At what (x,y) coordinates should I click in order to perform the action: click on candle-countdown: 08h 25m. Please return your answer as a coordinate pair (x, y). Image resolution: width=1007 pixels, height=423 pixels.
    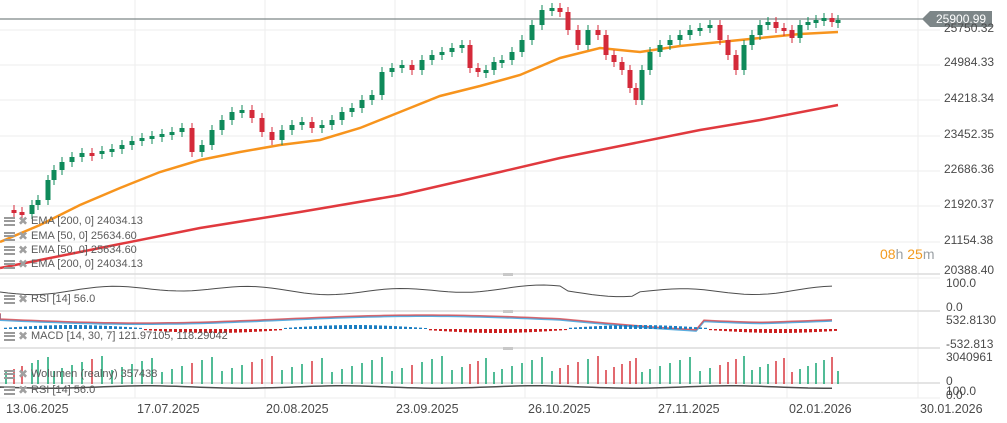
    Looking at the image, I should click on (907, 254).